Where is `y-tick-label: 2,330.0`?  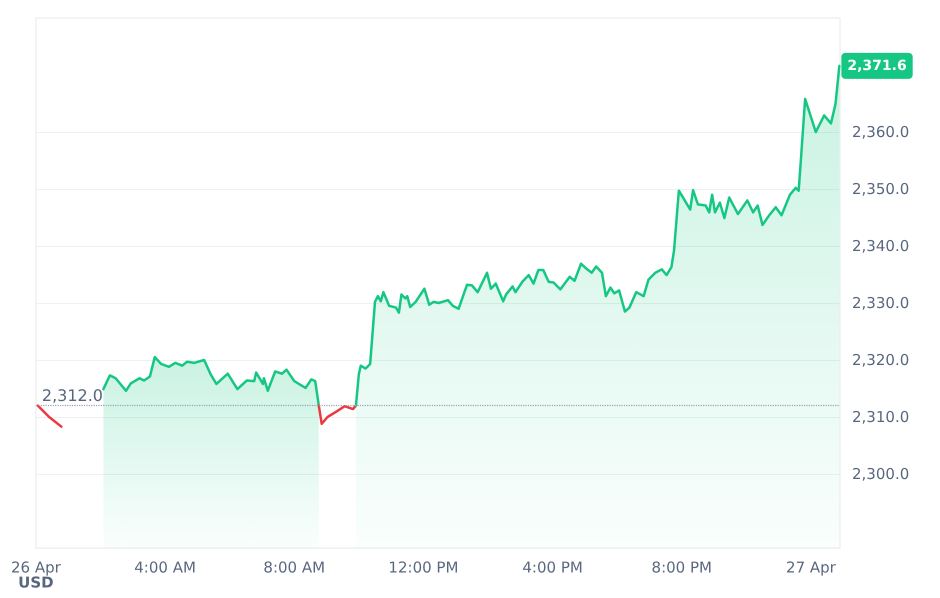
y-tick-label: 2,330.0 is located at coordinates (881, 303).